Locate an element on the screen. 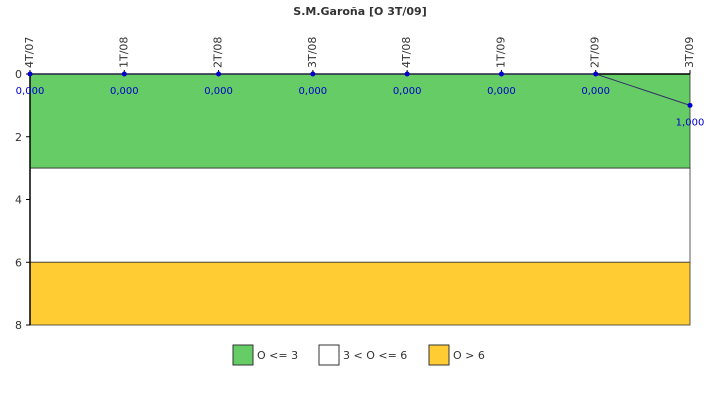 The image size is (720, 400). y-tick-label: 2 is located at coordinates (18, 137).